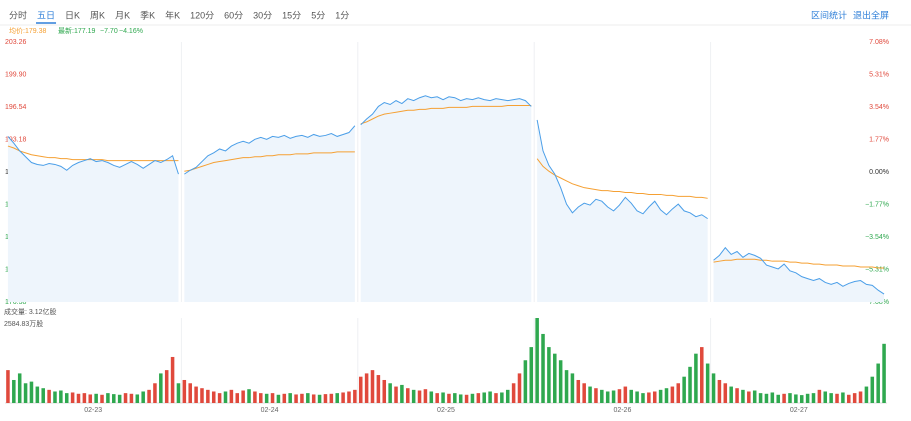 Image resolution: width=911 pixels, height=421 pixels. What do you see at coordinates (270, 410) in the screenshot?
I see `x-tick-label: 02-24` at bounding box center [270, 410].